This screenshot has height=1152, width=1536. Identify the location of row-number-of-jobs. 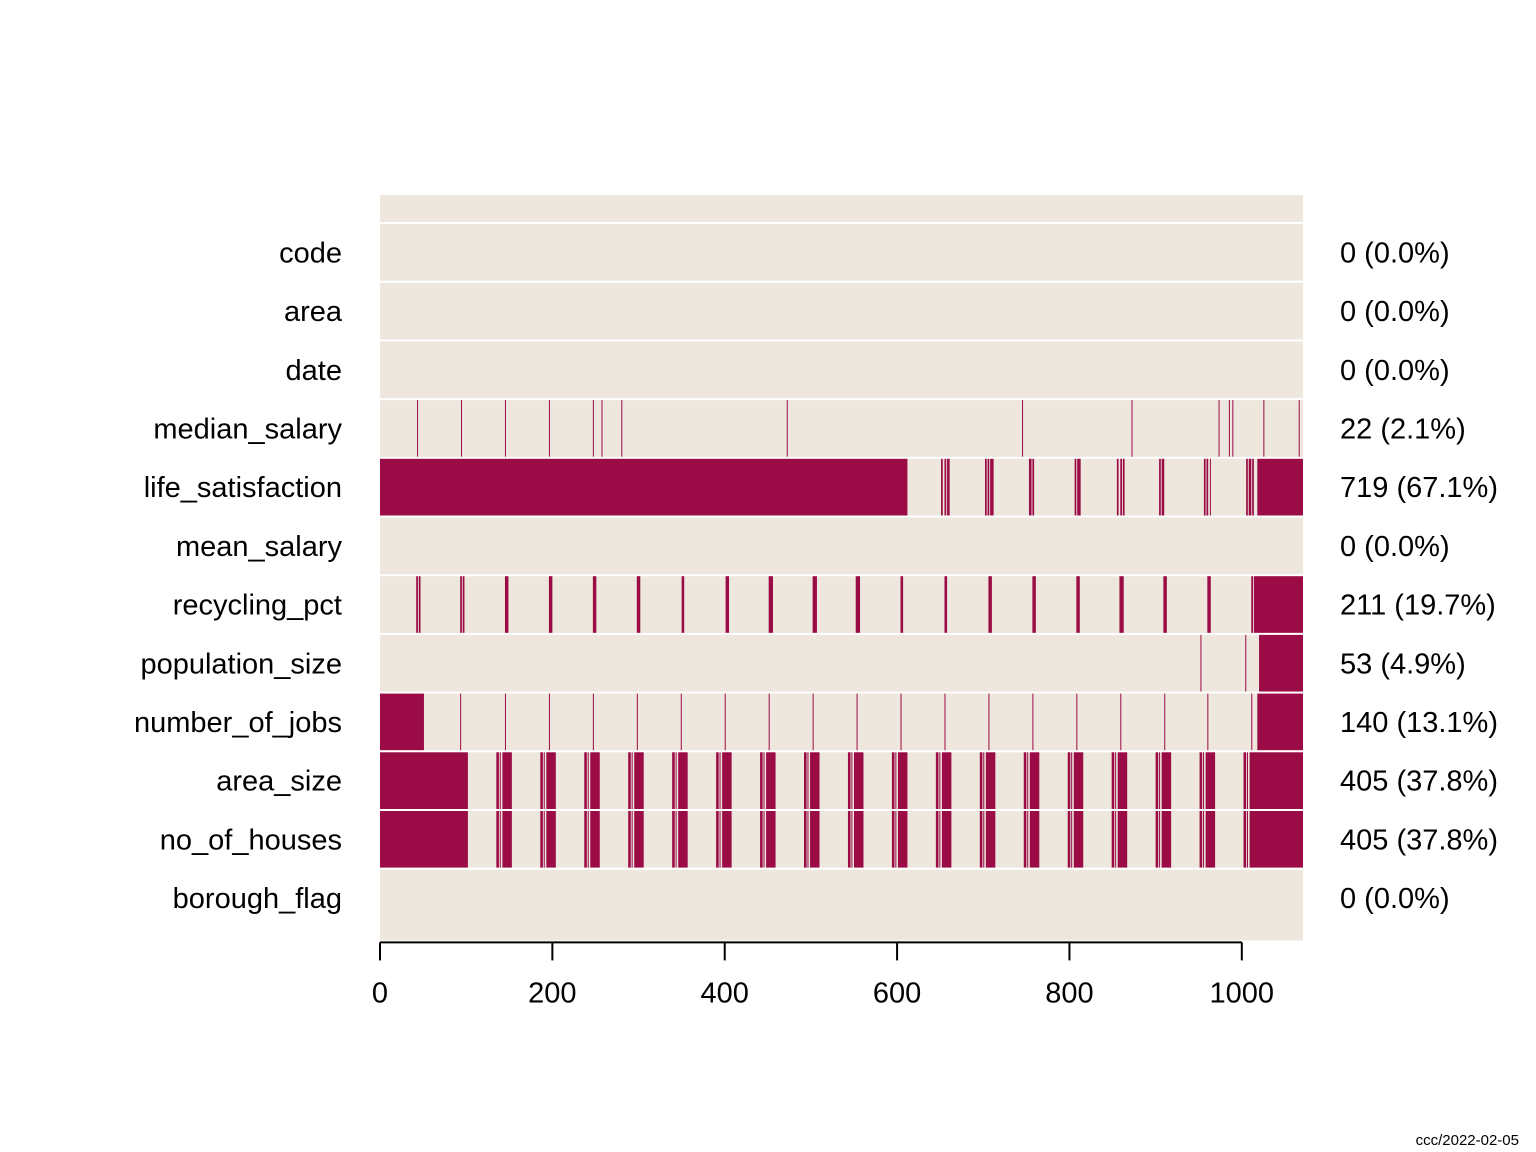
(841, 722).